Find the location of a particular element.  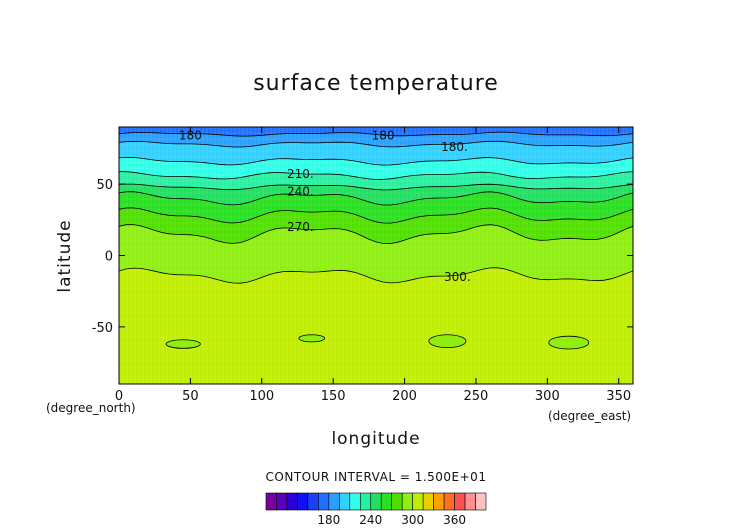

chart-title: surface temperature is located at coordinates (376, 83).